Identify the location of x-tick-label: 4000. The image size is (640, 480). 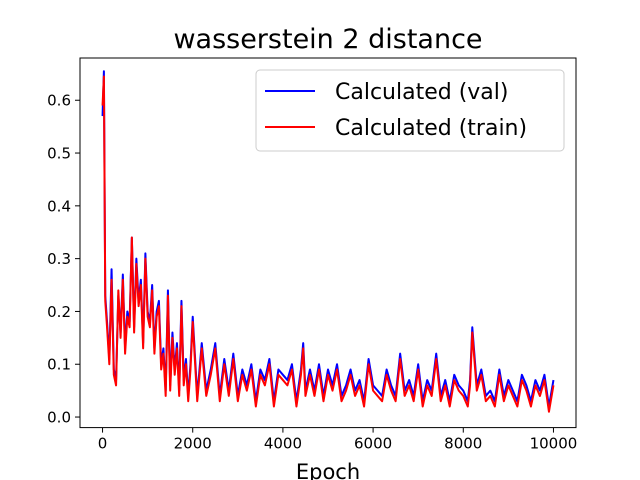
(283, 444).